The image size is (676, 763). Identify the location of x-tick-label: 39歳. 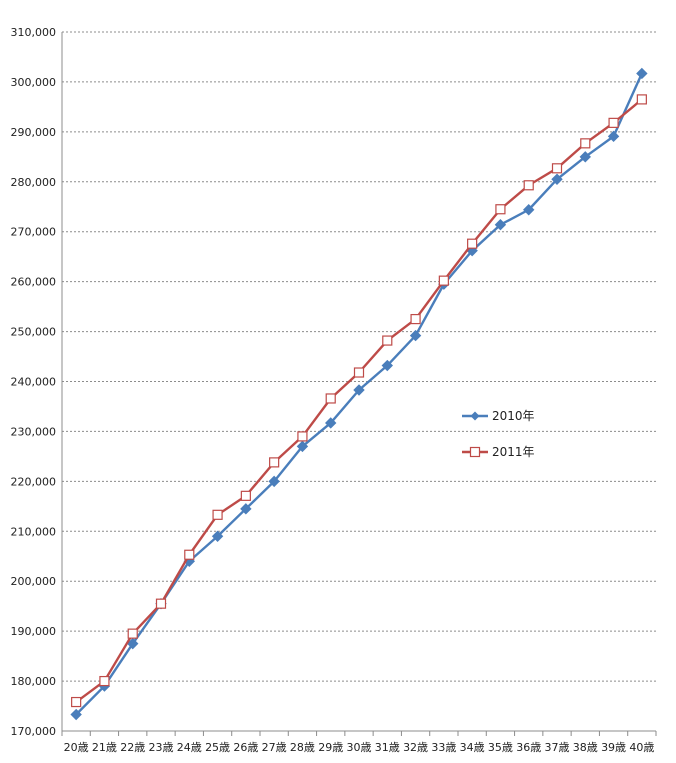
(613, 747).